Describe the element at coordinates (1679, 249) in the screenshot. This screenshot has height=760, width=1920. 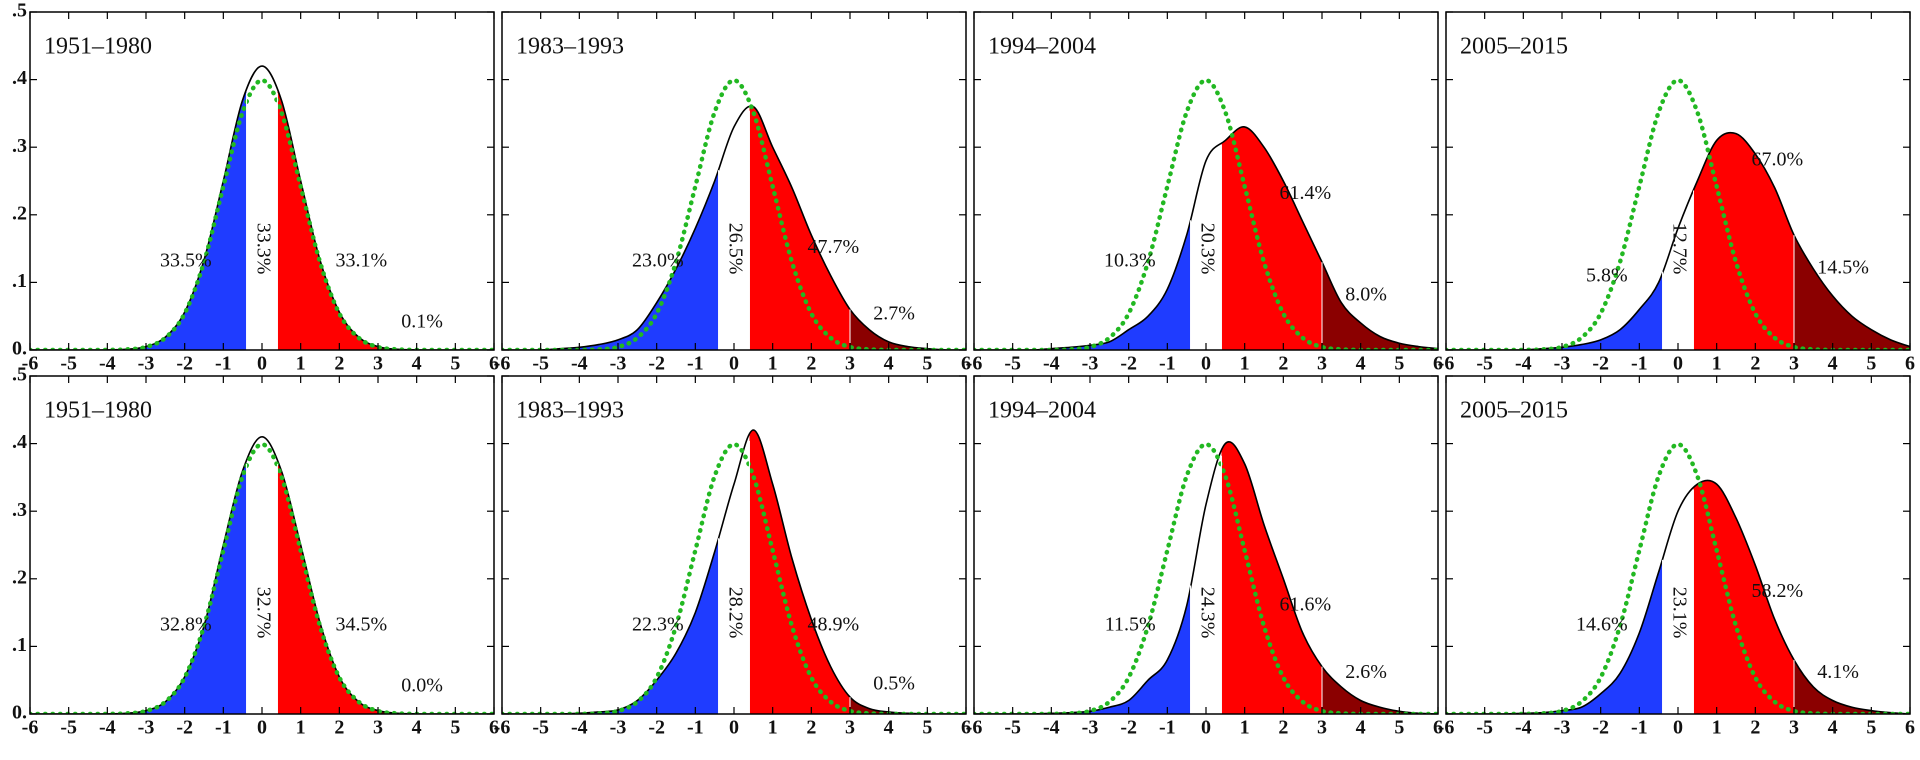
I see `region-label: 12.7%` at that location.